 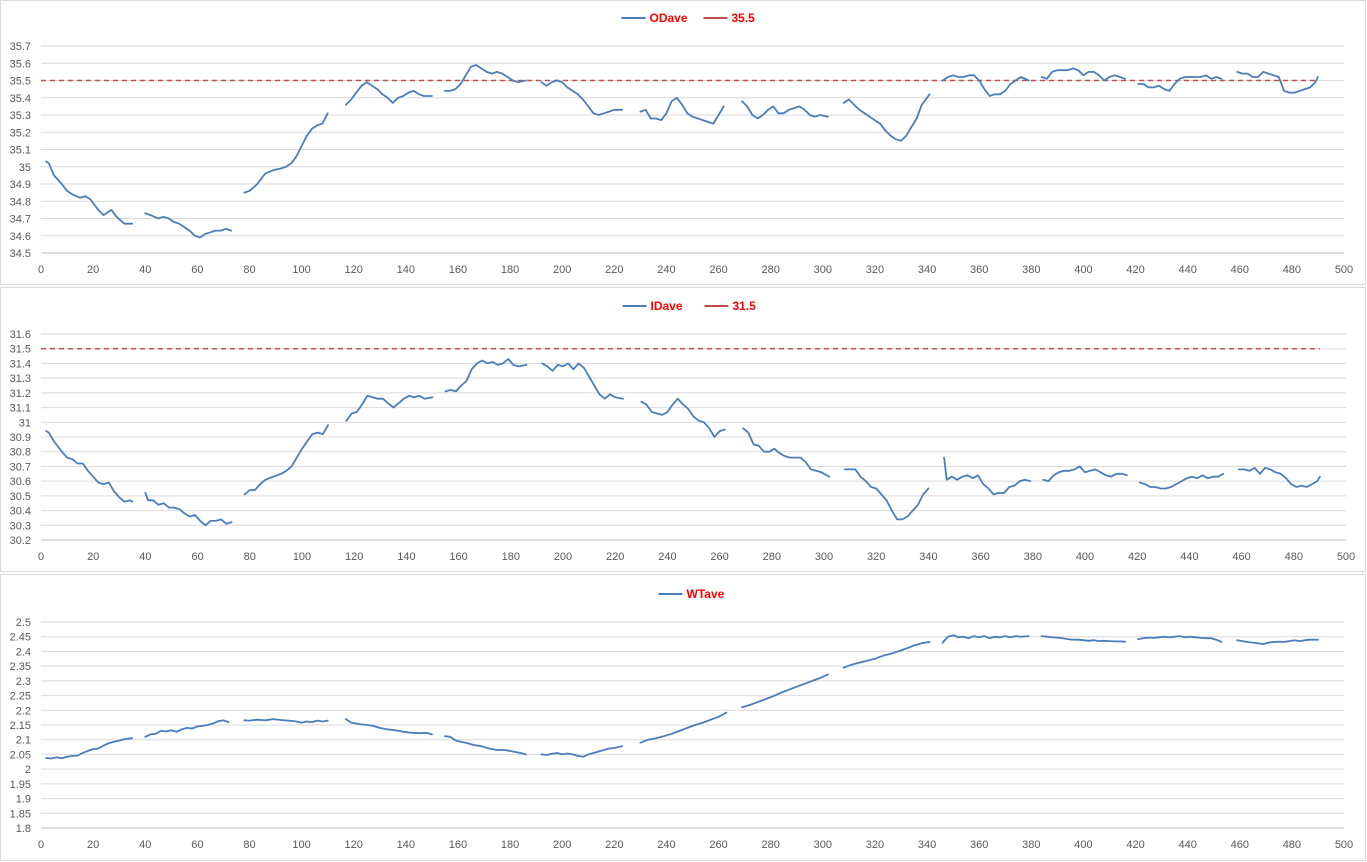 What do you see at coordinates (706, 594) in the screenshot?
I see `legend-label-wtave: WTave` at bounding box center [706, 594].